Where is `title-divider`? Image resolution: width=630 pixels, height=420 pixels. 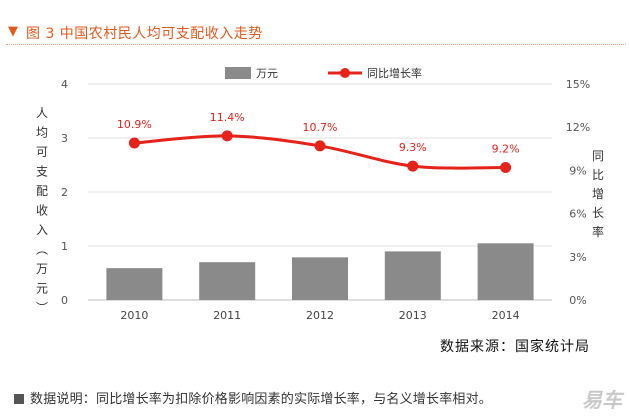 title-divider is located at coordinates (316, 44).